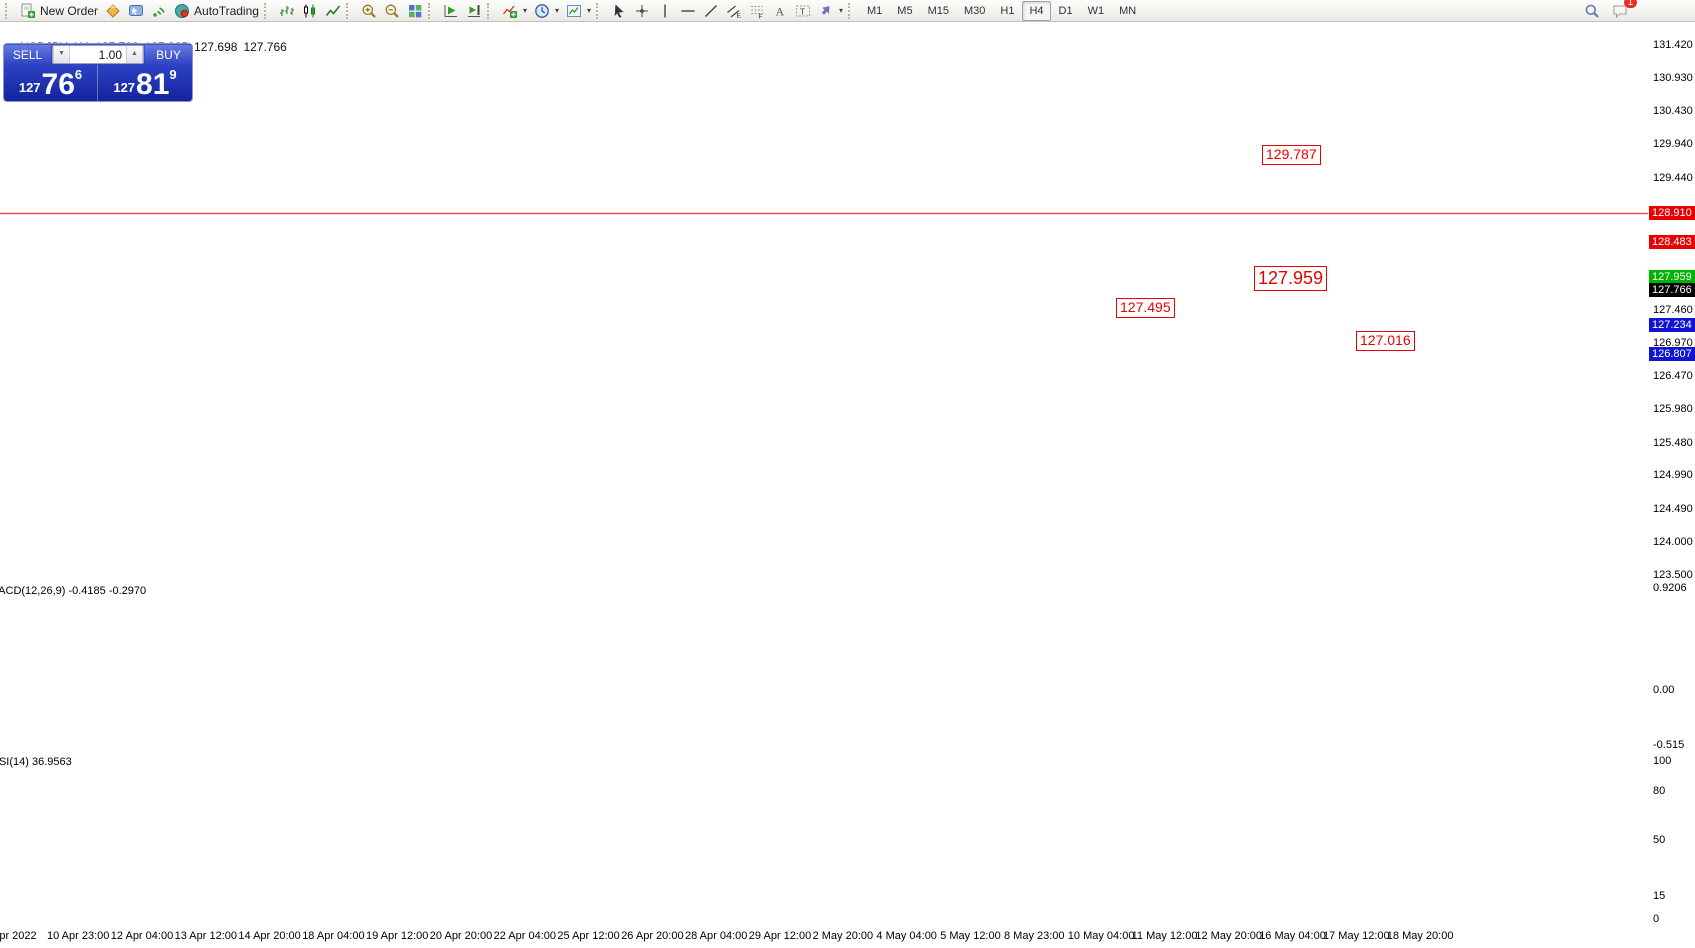 The image size is (1695, 948). What do you see at coordinates (98, 54) in the screenshot?
I see `volume-input` at bounding box center [98, 54].